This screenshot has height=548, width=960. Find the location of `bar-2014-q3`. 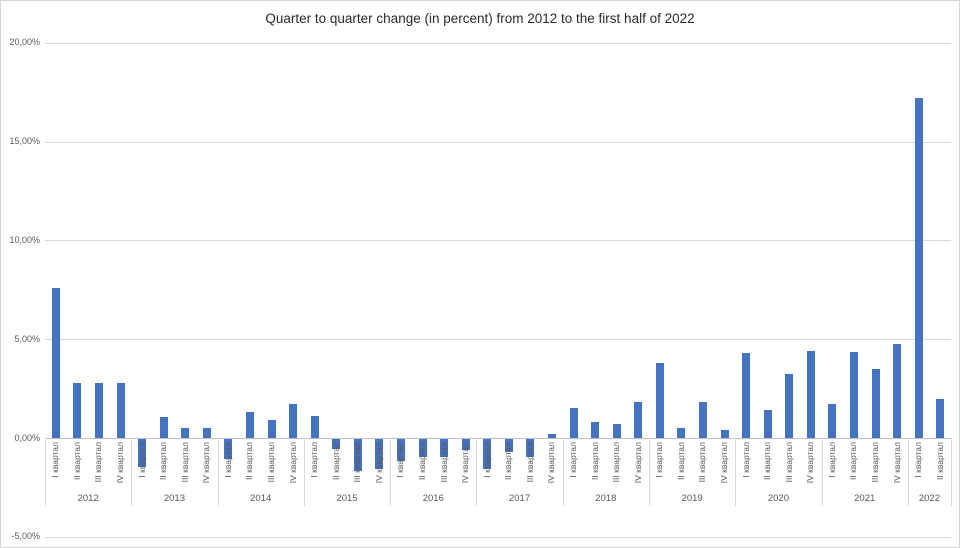

bar-2014-q3 is located at coordinates (271, 429).